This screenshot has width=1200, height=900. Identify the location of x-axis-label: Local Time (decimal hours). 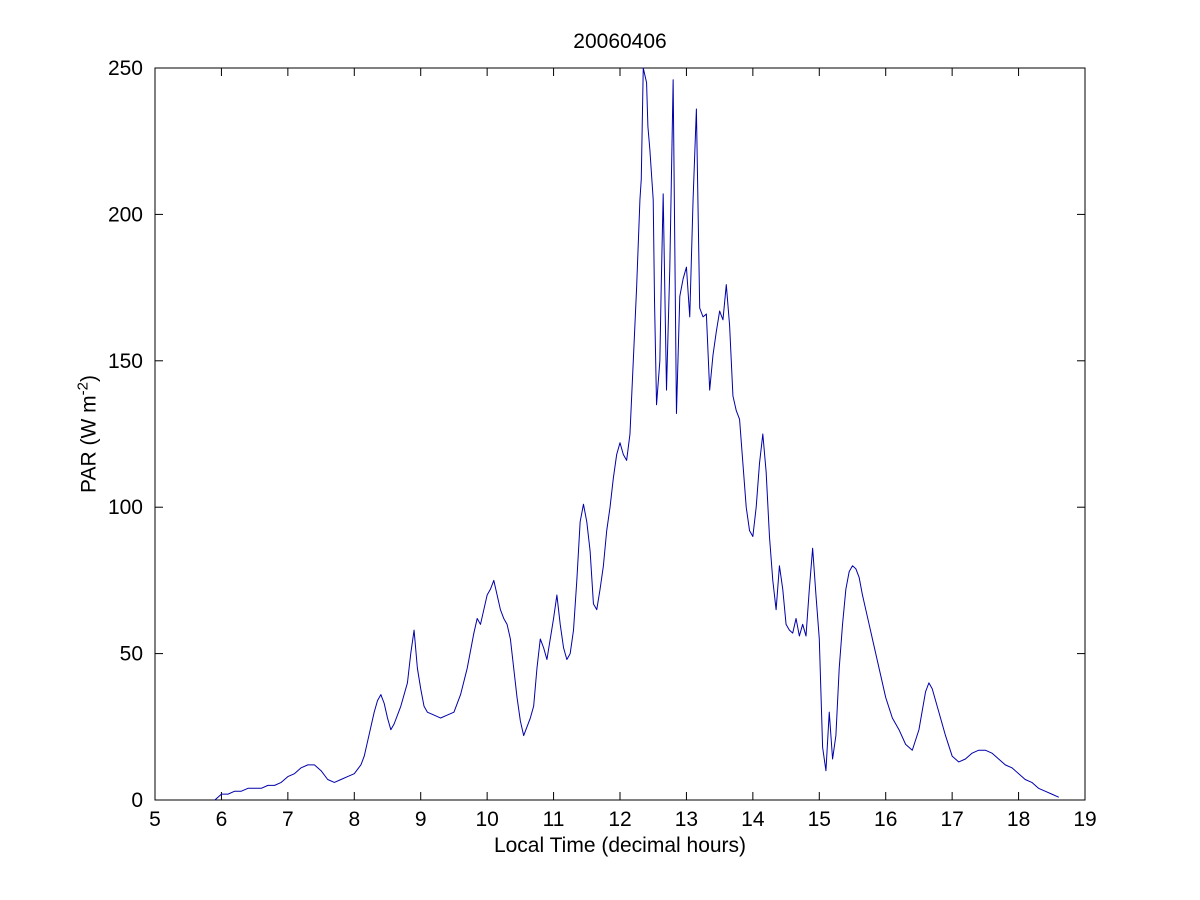
(620, 845).